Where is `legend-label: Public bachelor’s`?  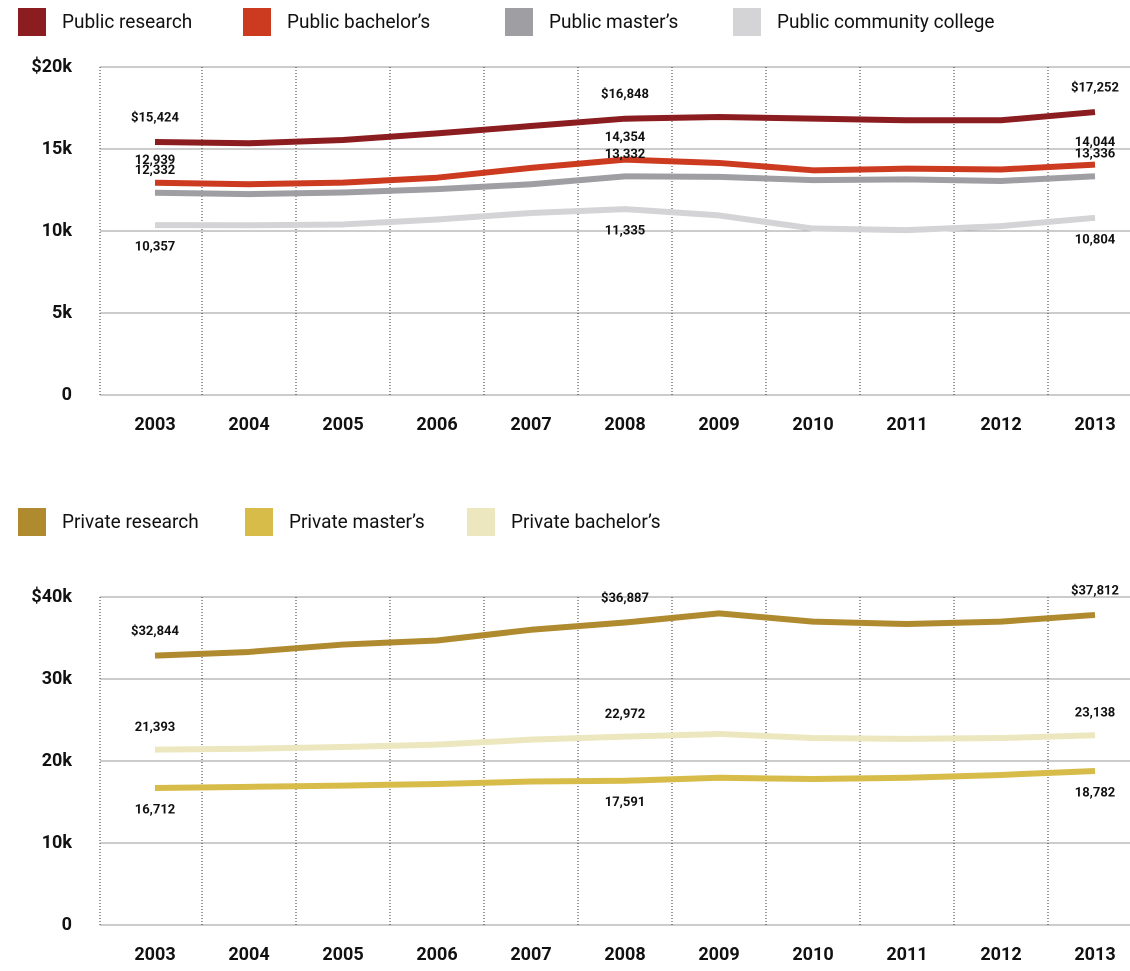 legend-label: Public bachelor’s is located at coordinates (358, 21).